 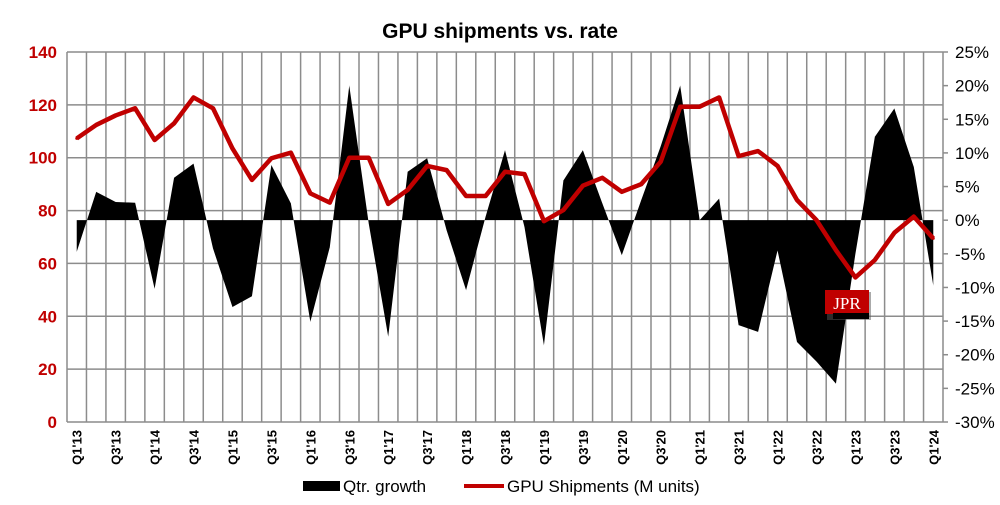 What do you see at coordinates (855, 447) in the screenshot?
I see `x-tick-label: Q1'23` at bounding box center [855, 447].